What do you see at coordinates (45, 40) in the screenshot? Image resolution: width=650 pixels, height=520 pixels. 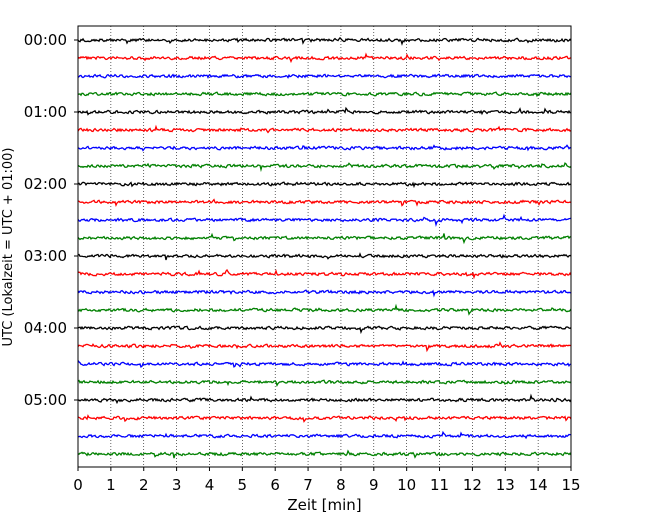 I see `y-tick-label: 00:00` at bounding box center [45, 40].